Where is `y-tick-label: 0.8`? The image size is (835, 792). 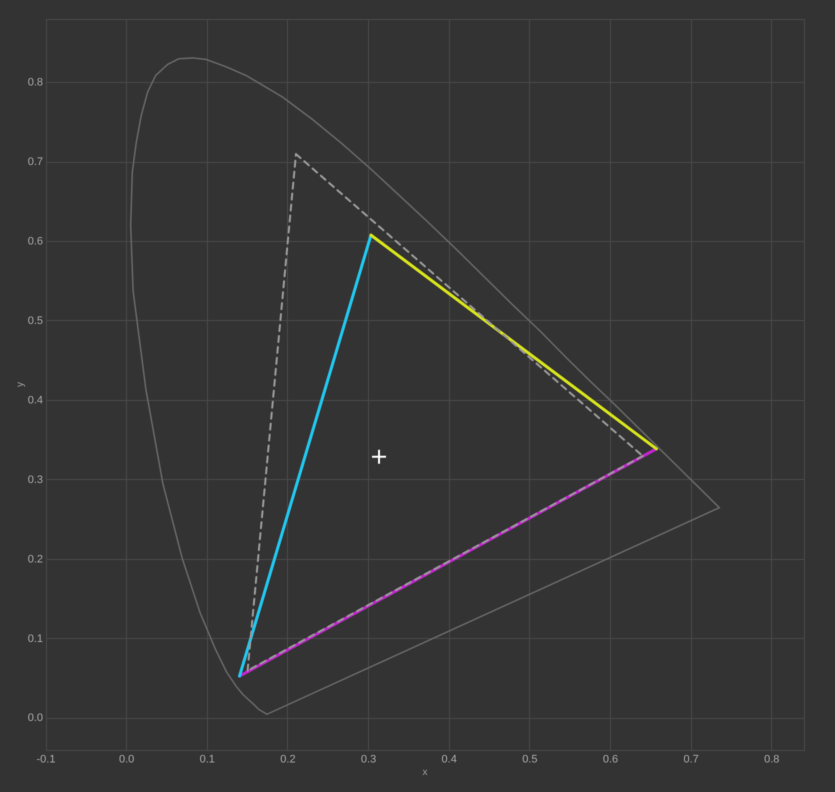 y-tick-label: 0.8 is located at coordinates (35, 82).